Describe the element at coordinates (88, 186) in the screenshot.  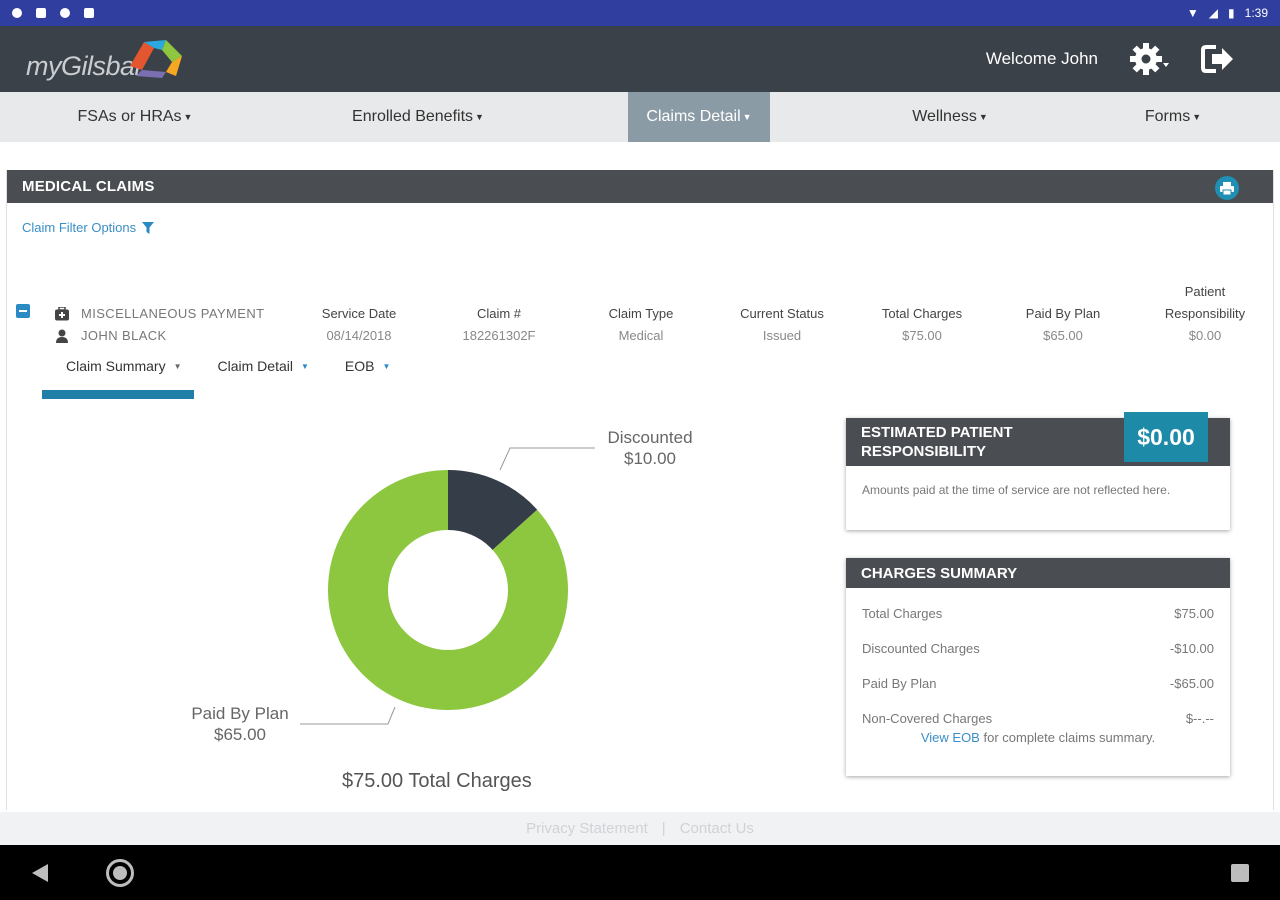
I see `panel-title: MEDICAL CLAIMS` at that location.